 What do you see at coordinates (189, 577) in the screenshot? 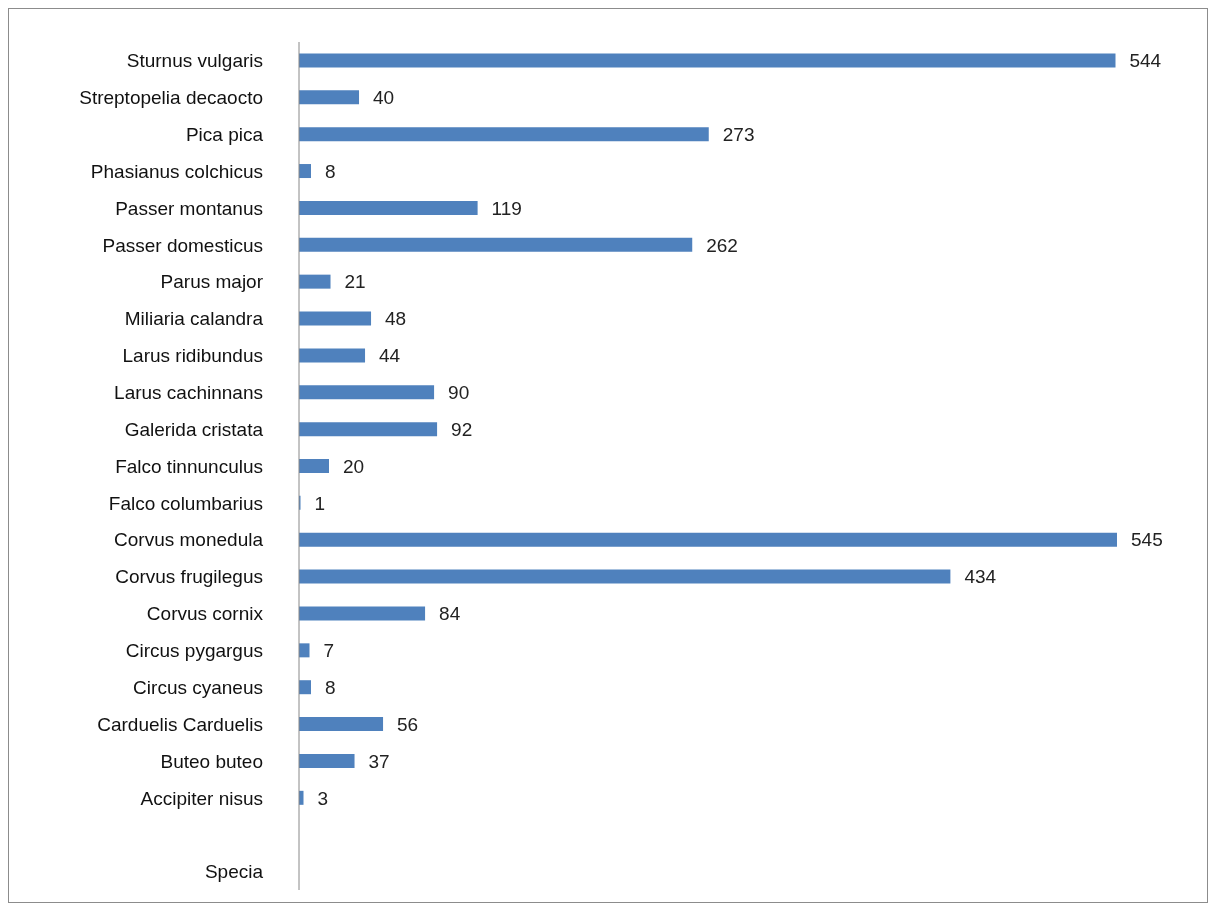
I see `y-tick-label: Corvus frugilegus` at bounding box center [189, 577].